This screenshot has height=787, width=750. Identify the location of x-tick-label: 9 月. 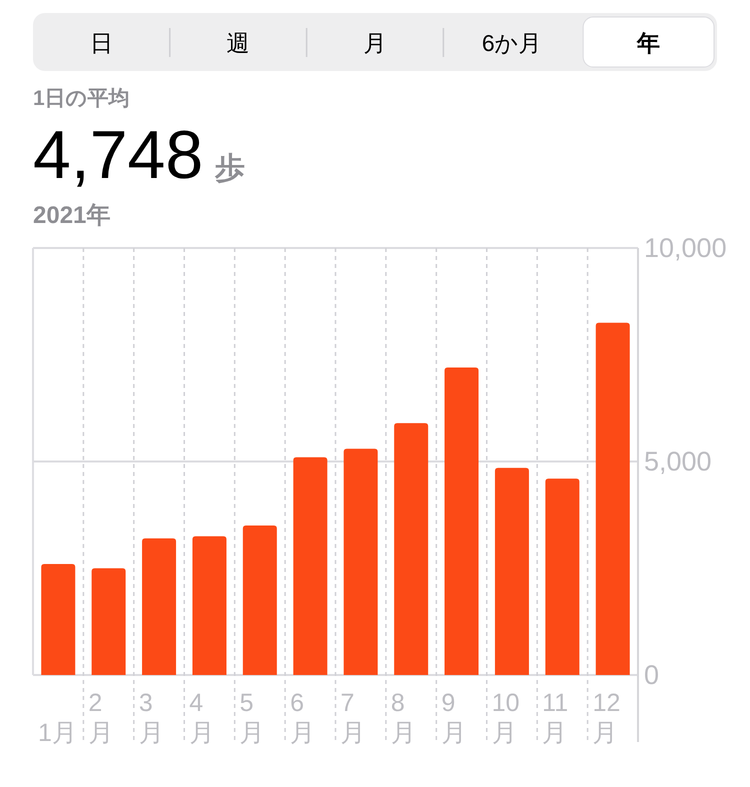
(453, 718).